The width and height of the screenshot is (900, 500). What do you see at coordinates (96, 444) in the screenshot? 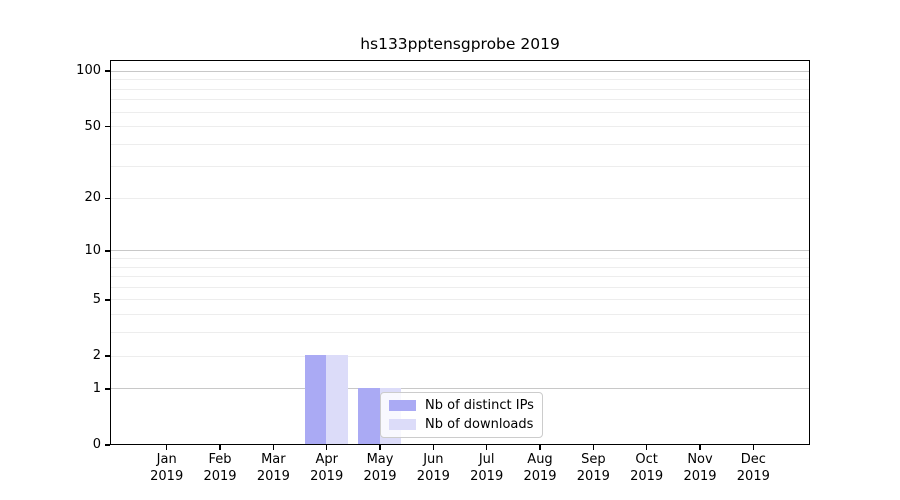
I see `y-tick-label: 0` at bounding box center [96, 444].